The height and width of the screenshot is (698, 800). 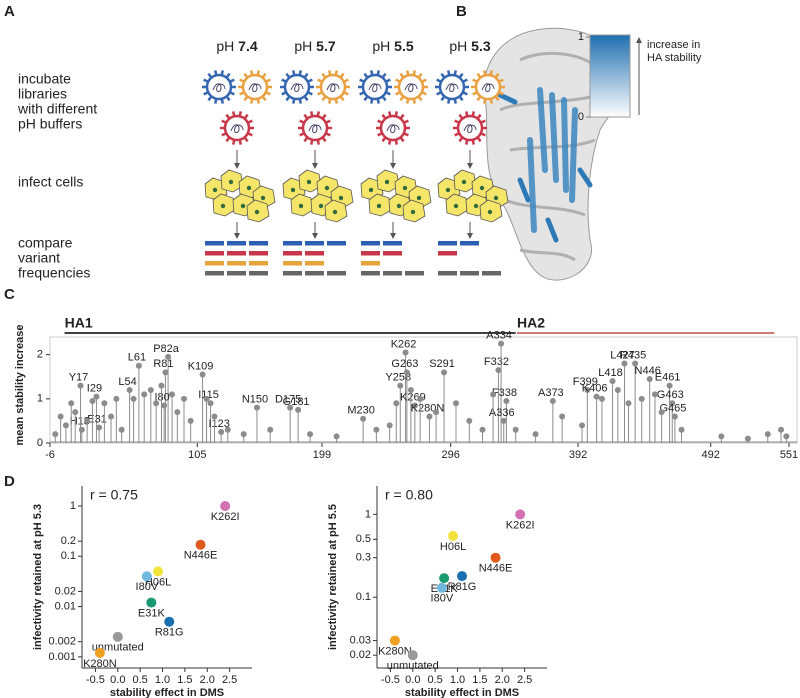 I want to click on point-label: unmutated, so click(x=413, y=666).